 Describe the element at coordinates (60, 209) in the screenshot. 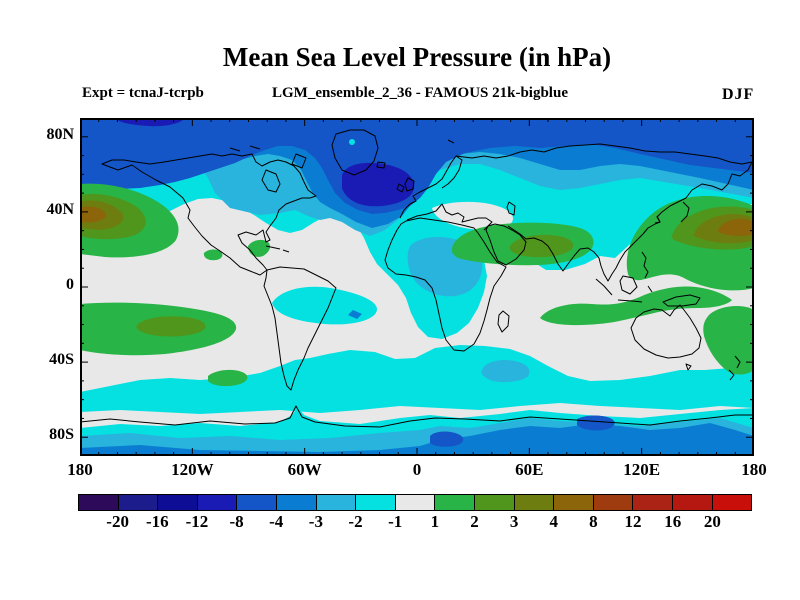

I see `lat-tick-label: 40N` at that location.